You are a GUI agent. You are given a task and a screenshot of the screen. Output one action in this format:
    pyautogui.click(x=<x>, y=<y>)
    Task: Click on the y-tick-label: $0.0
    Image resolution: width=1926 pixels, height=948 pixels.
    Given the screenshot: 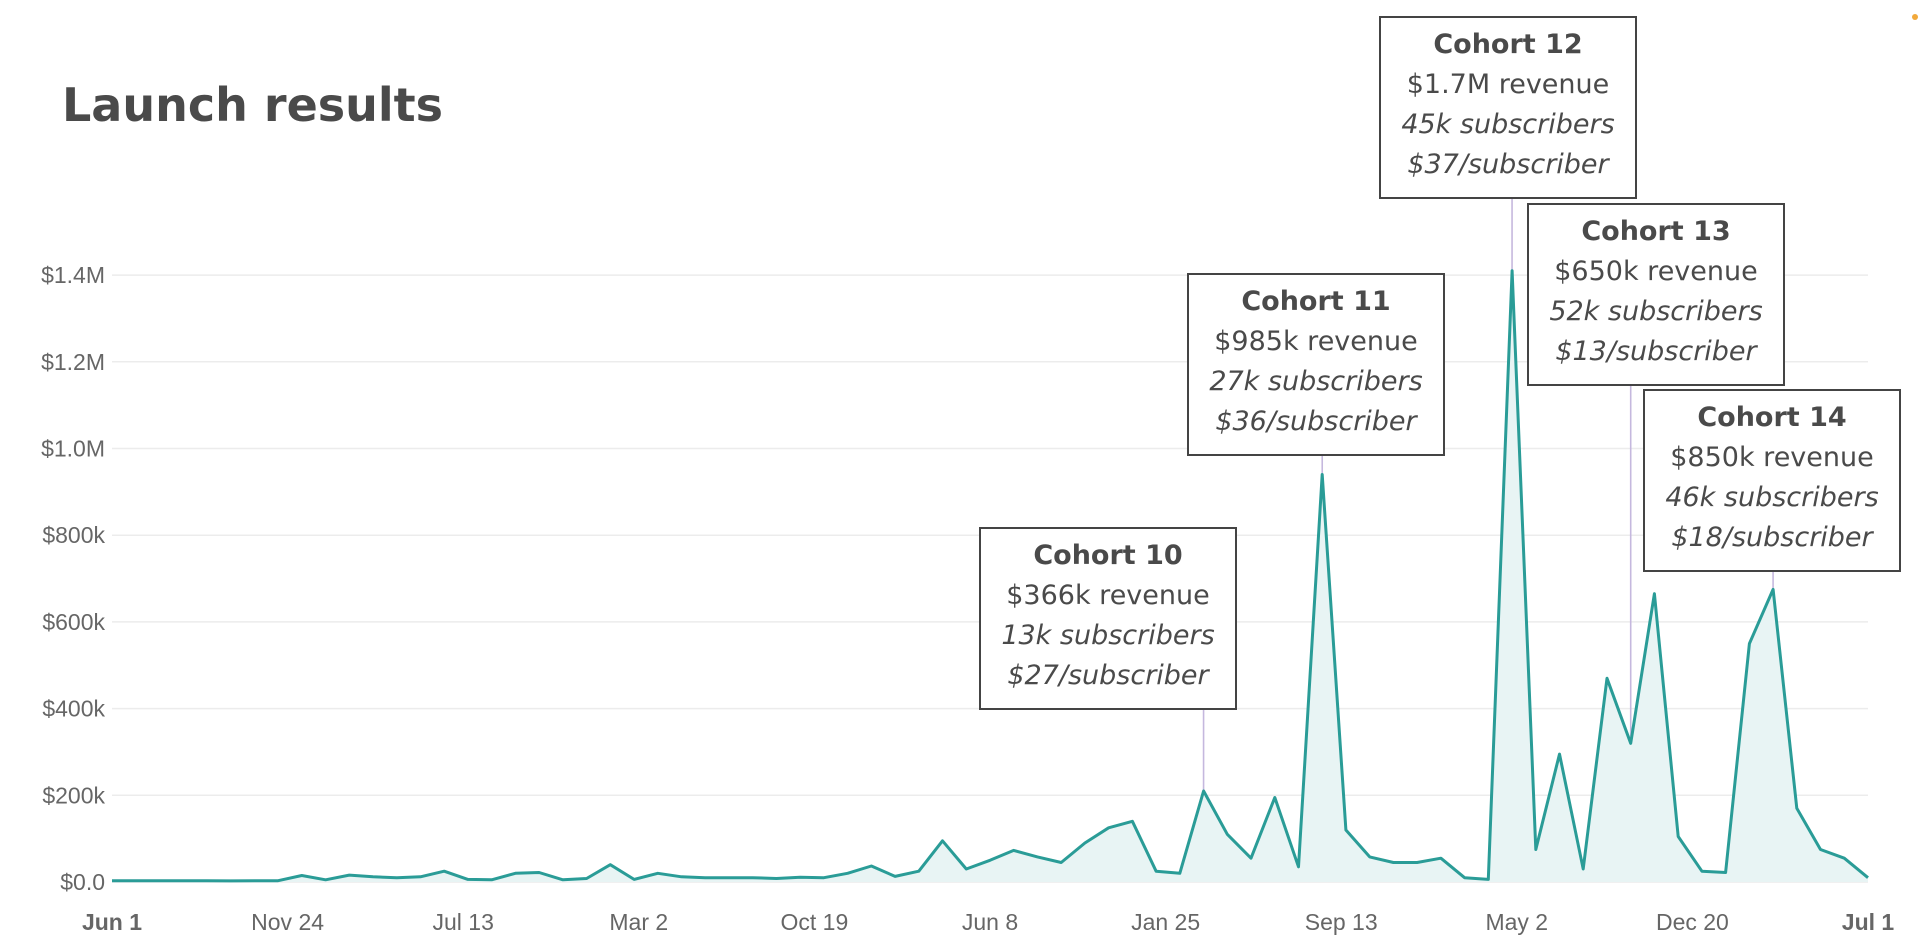 What is the action you would take?
    pyautogui.click(x=82, y=882)
    